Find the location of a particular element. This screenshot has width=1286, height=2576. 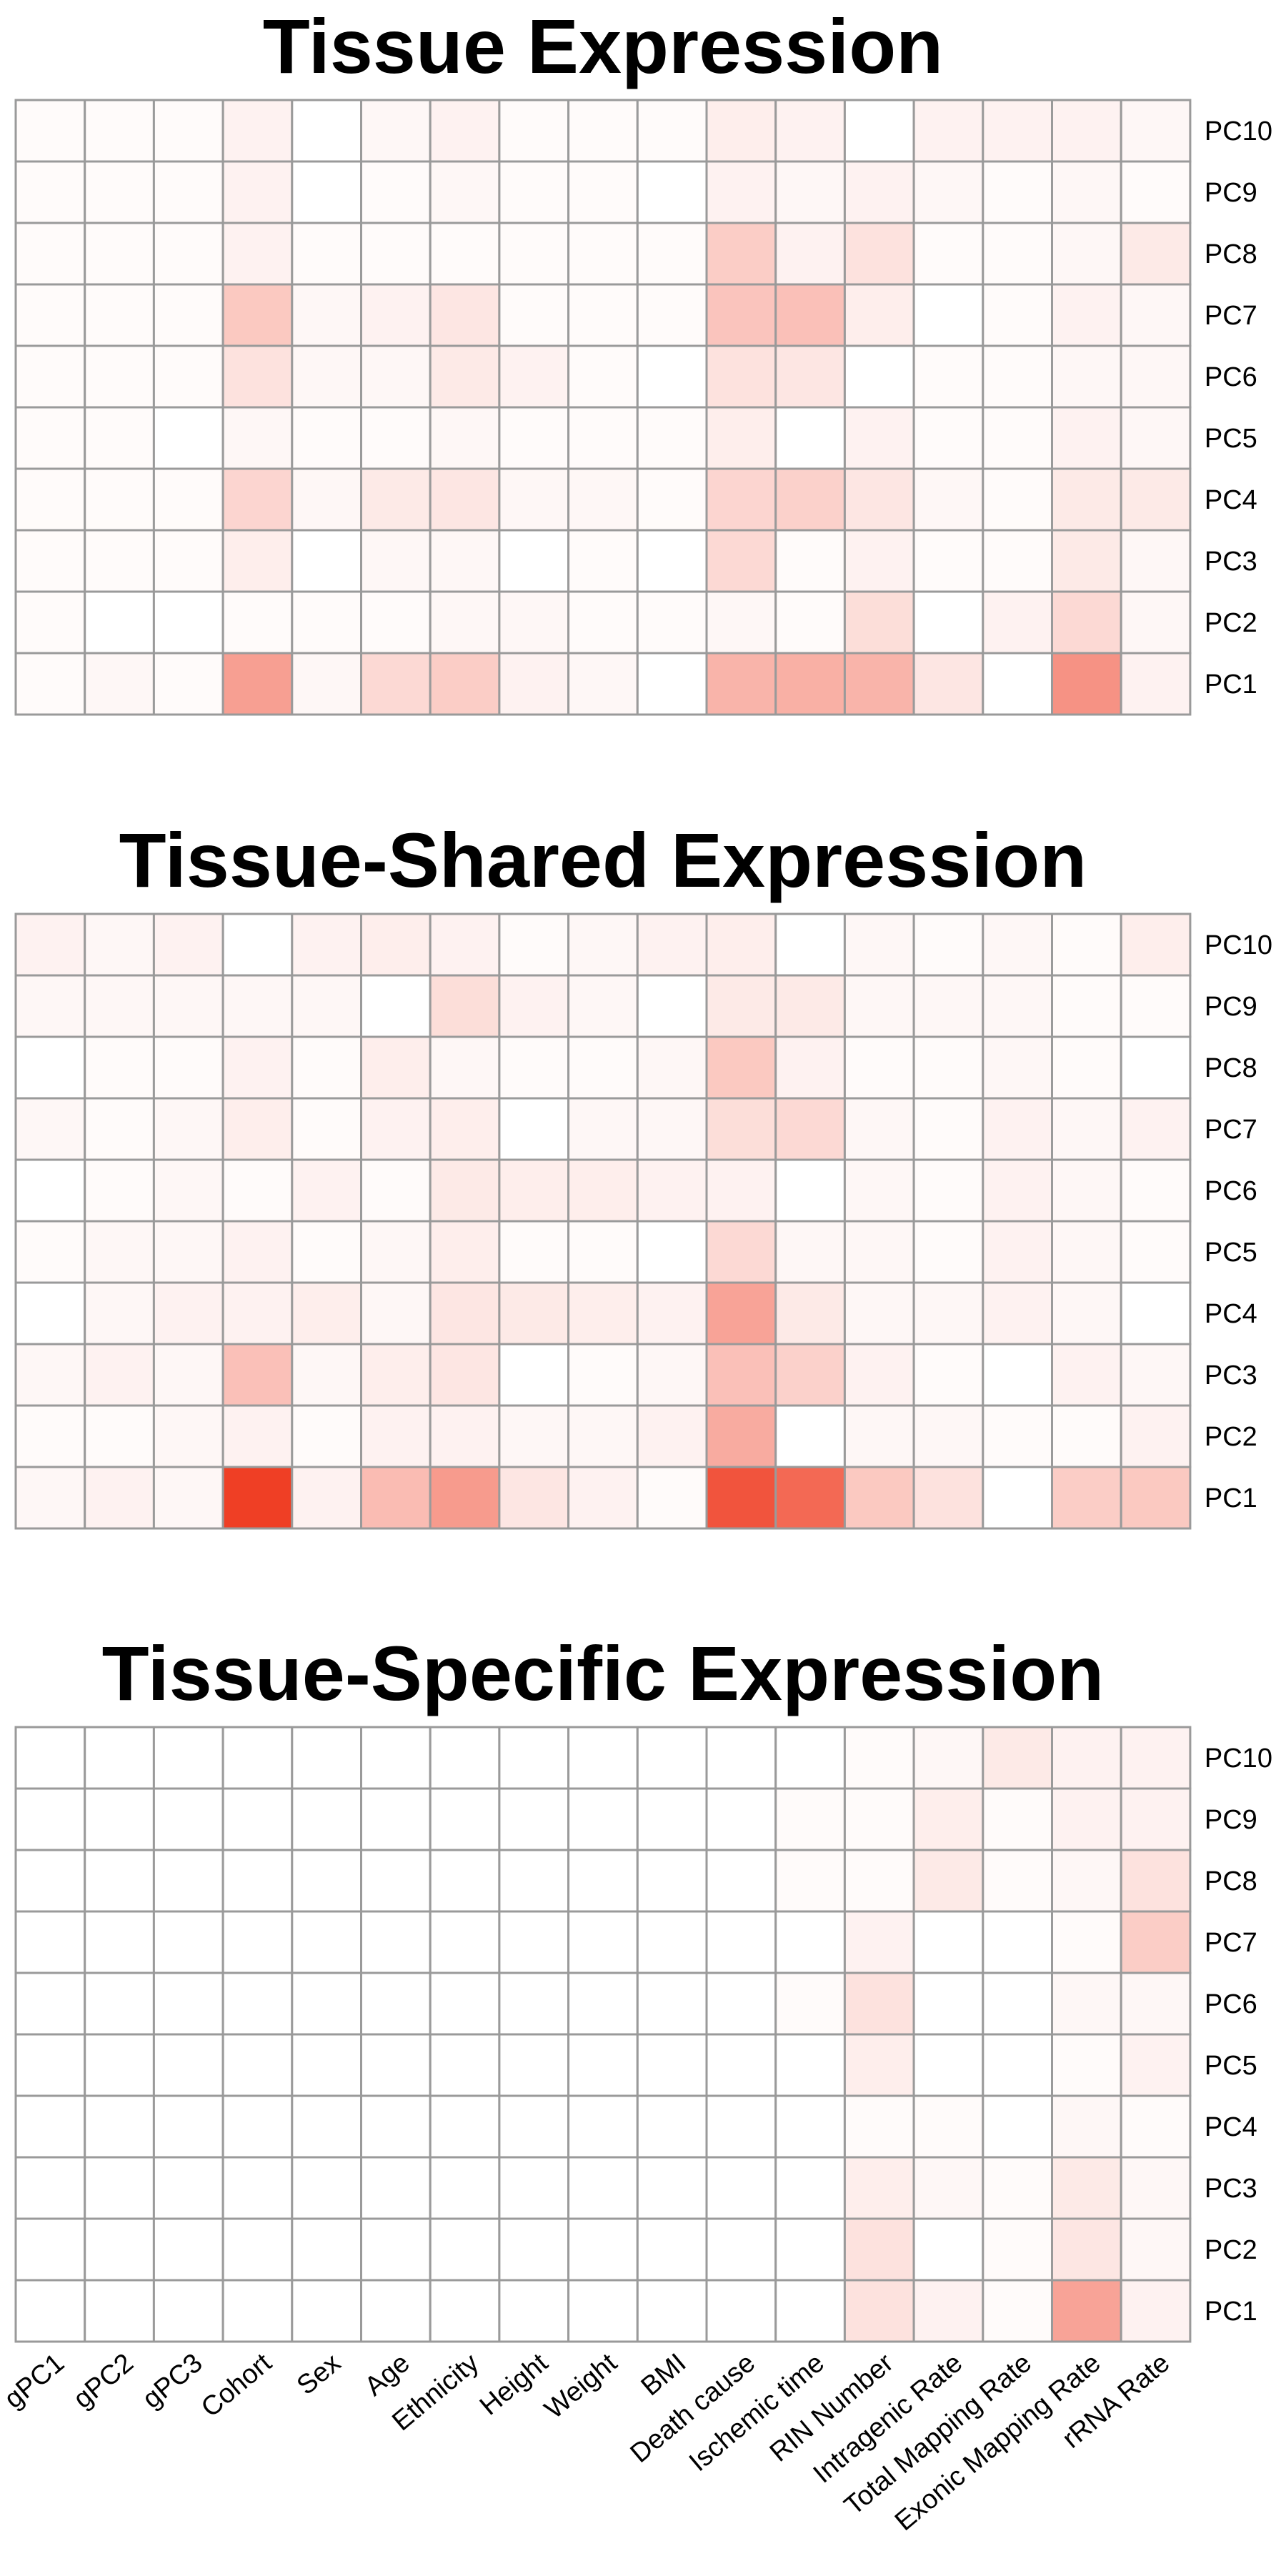

column-label: gPC2 is located at coordinates (103, 2381).